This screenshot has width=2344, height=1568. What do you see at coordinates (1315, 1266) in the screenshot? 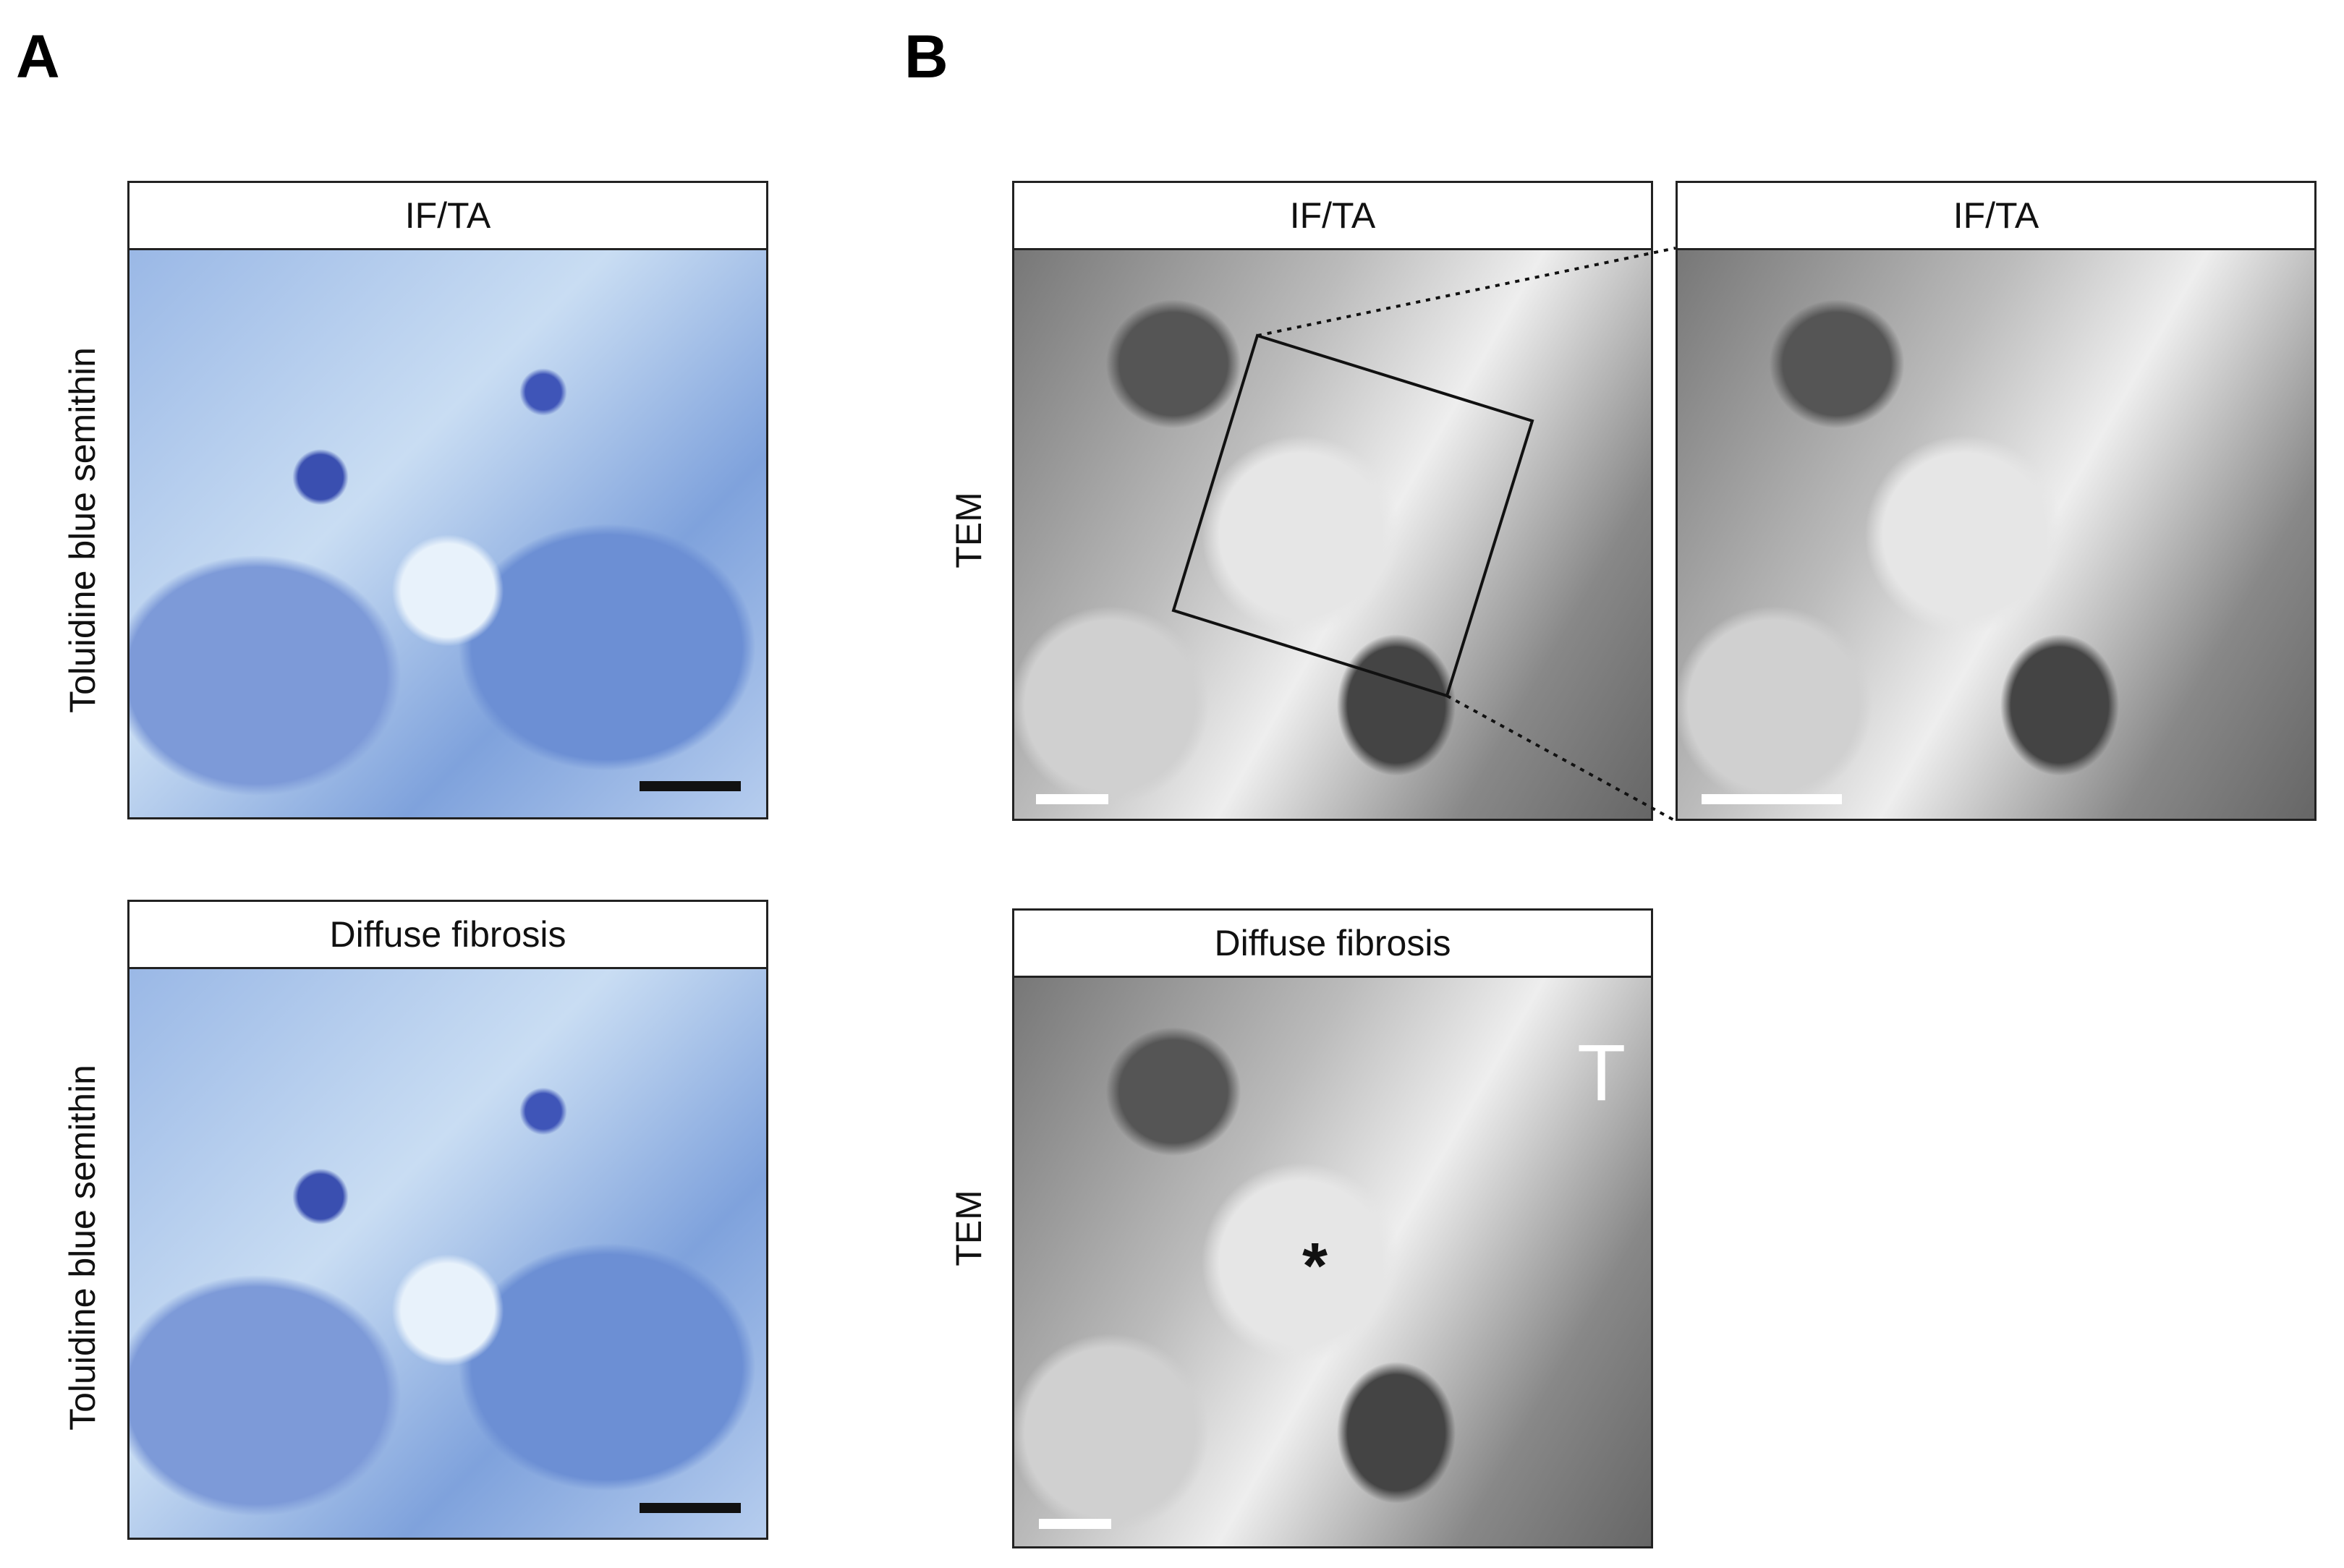
I see `annotation: *` at bounding box center [1315, 1266].